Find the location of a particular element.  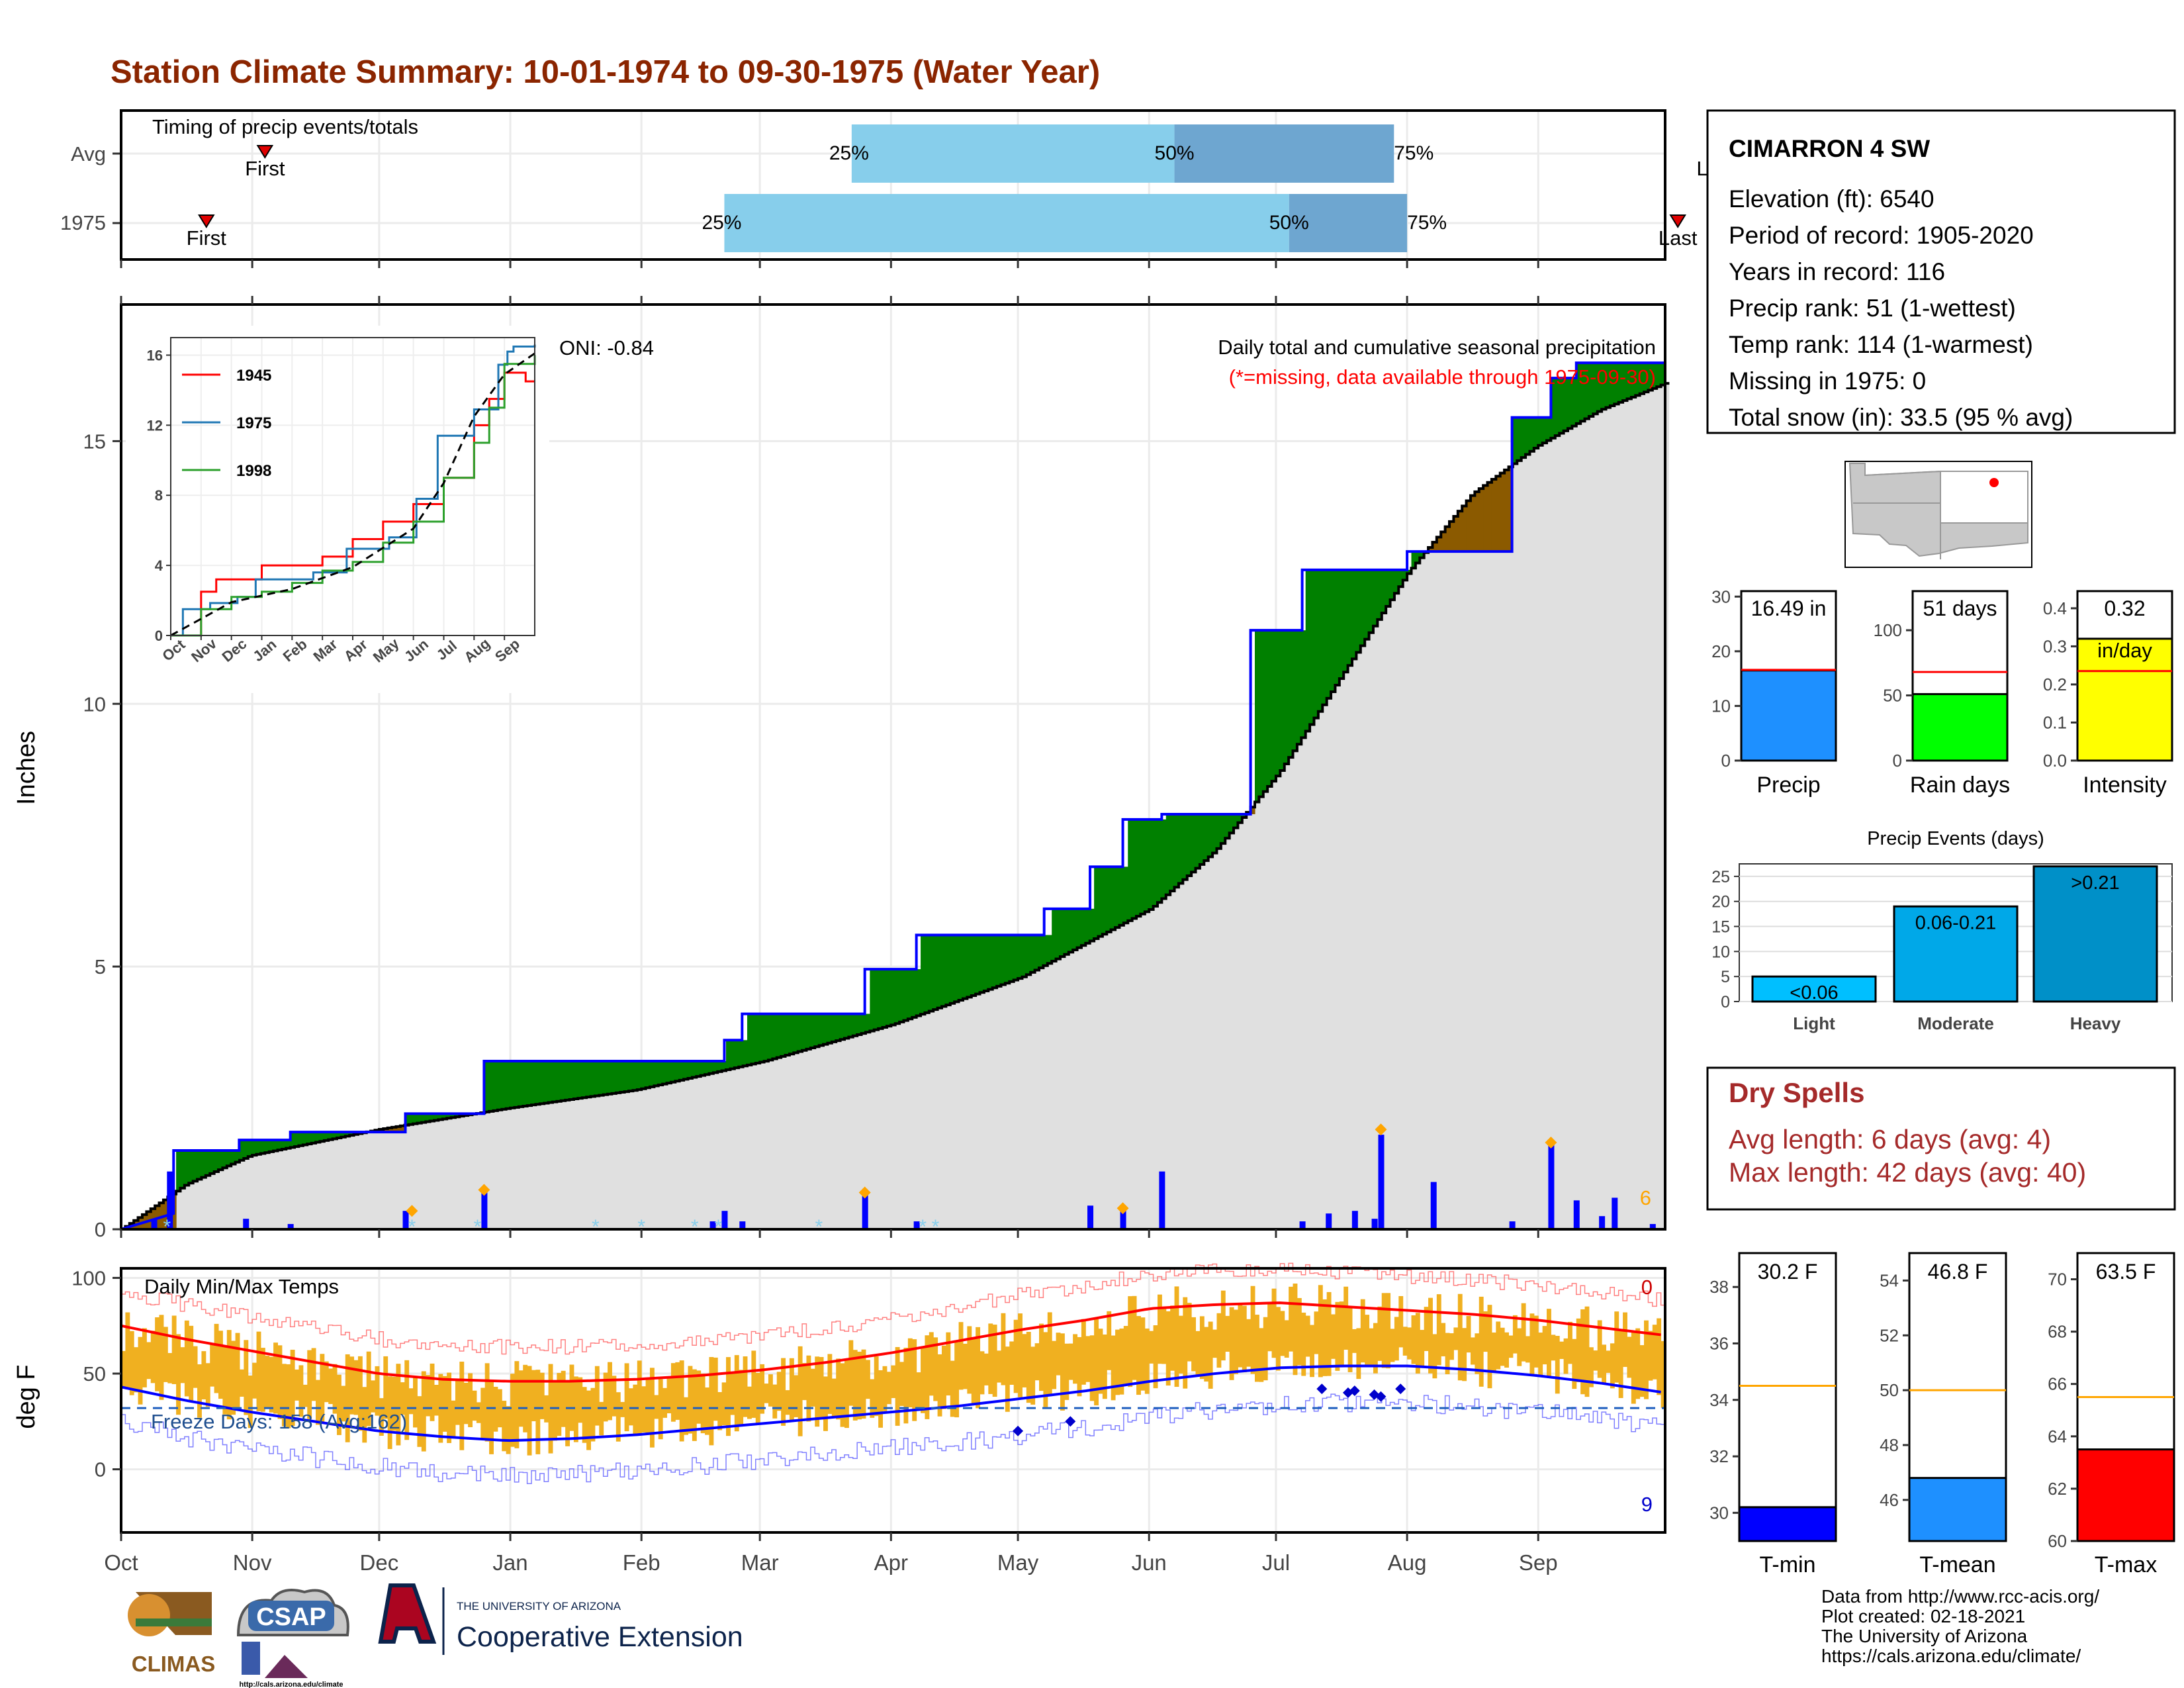

month-label: Aug is located at coordinates (1407, 1562).